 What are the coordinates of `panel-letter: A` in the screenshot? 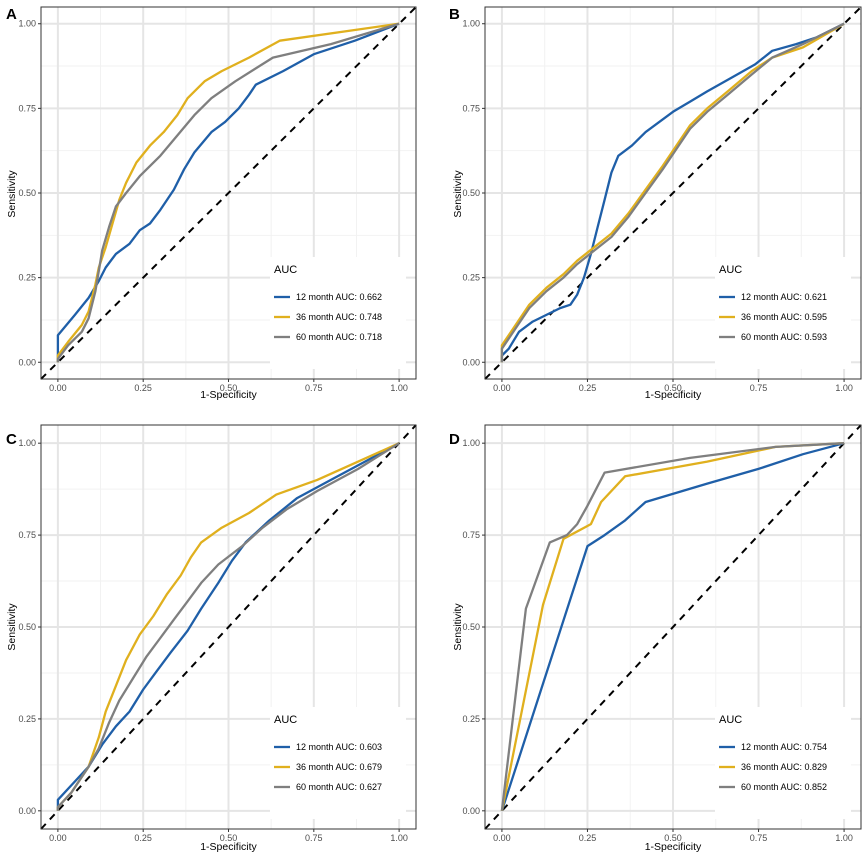 It's located at (11, 14).